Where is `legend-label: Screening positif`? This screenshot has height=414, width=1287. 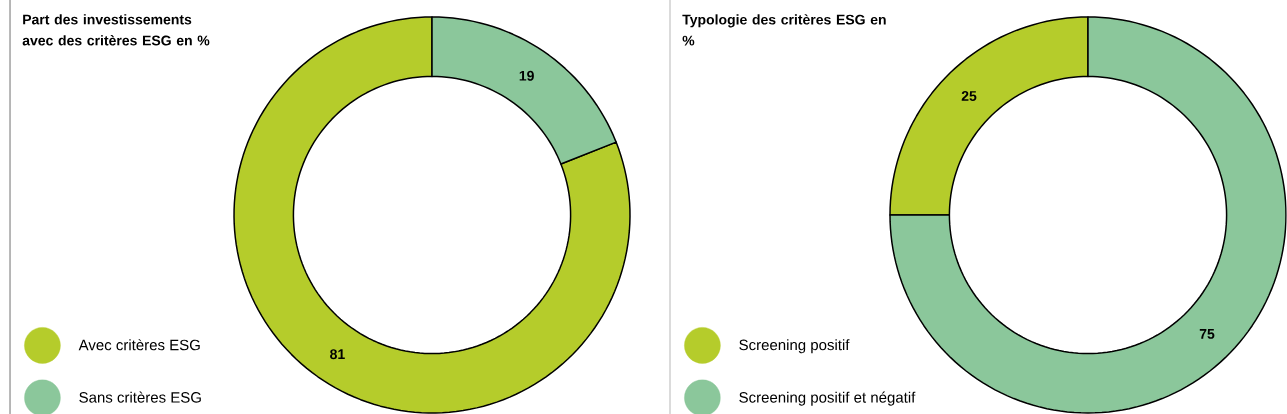 legend-label: Screening positif is located at coordinates (794, 346).